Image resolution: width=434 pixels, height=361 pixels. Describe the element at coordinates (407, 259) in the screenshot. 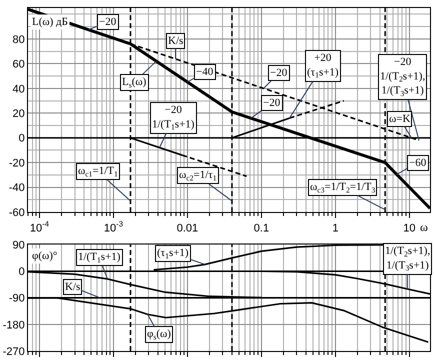

I see `annotation: 1/(T$_{2}$s+1), 1/(T$_{3}$s+1)` at that location.